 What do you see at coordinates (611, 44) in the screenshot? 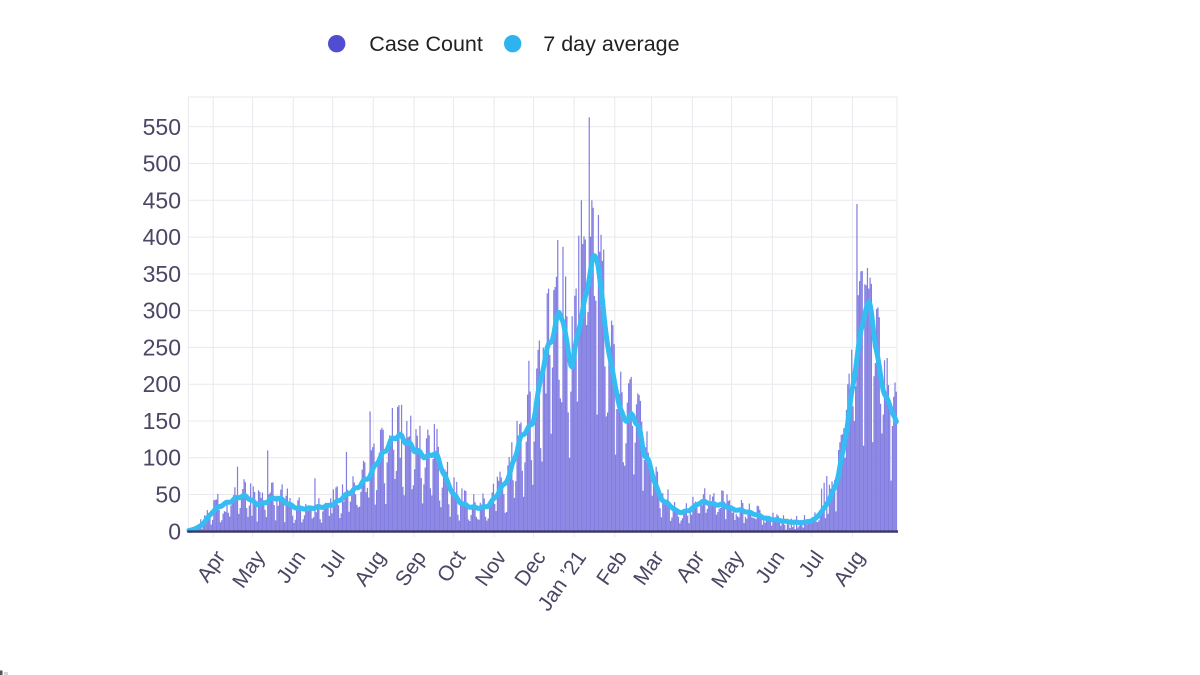
I see `svg-text: 7 day average` at bounding box center [611, 44].